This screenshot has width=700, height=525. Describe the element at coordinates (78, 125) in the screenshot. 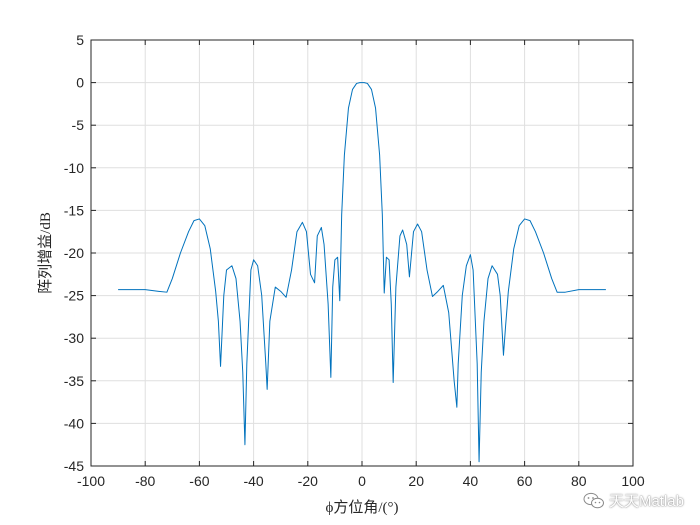

I see `y-tick-label: -5` at that location.